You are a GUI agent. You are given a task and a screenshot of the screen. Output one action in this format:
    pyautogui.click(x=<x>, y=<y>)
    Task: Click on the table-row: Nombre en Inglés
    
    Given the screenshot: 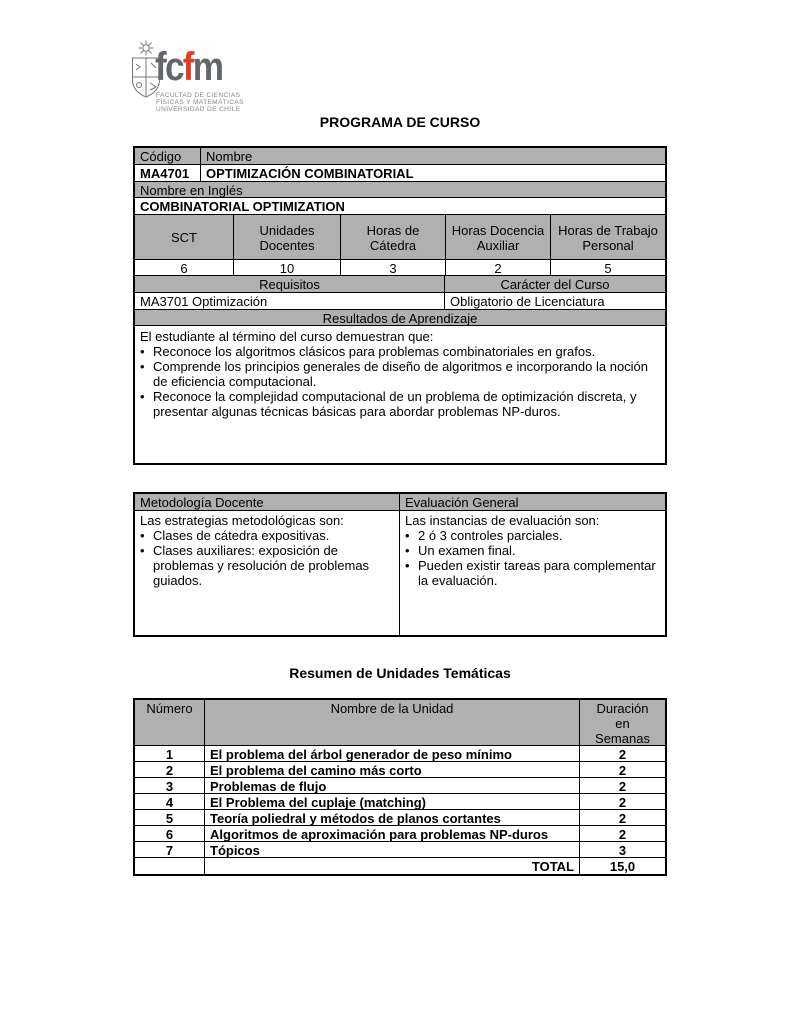 What is the action you would take?
    pyautogui.click(x=400, y=190)
    